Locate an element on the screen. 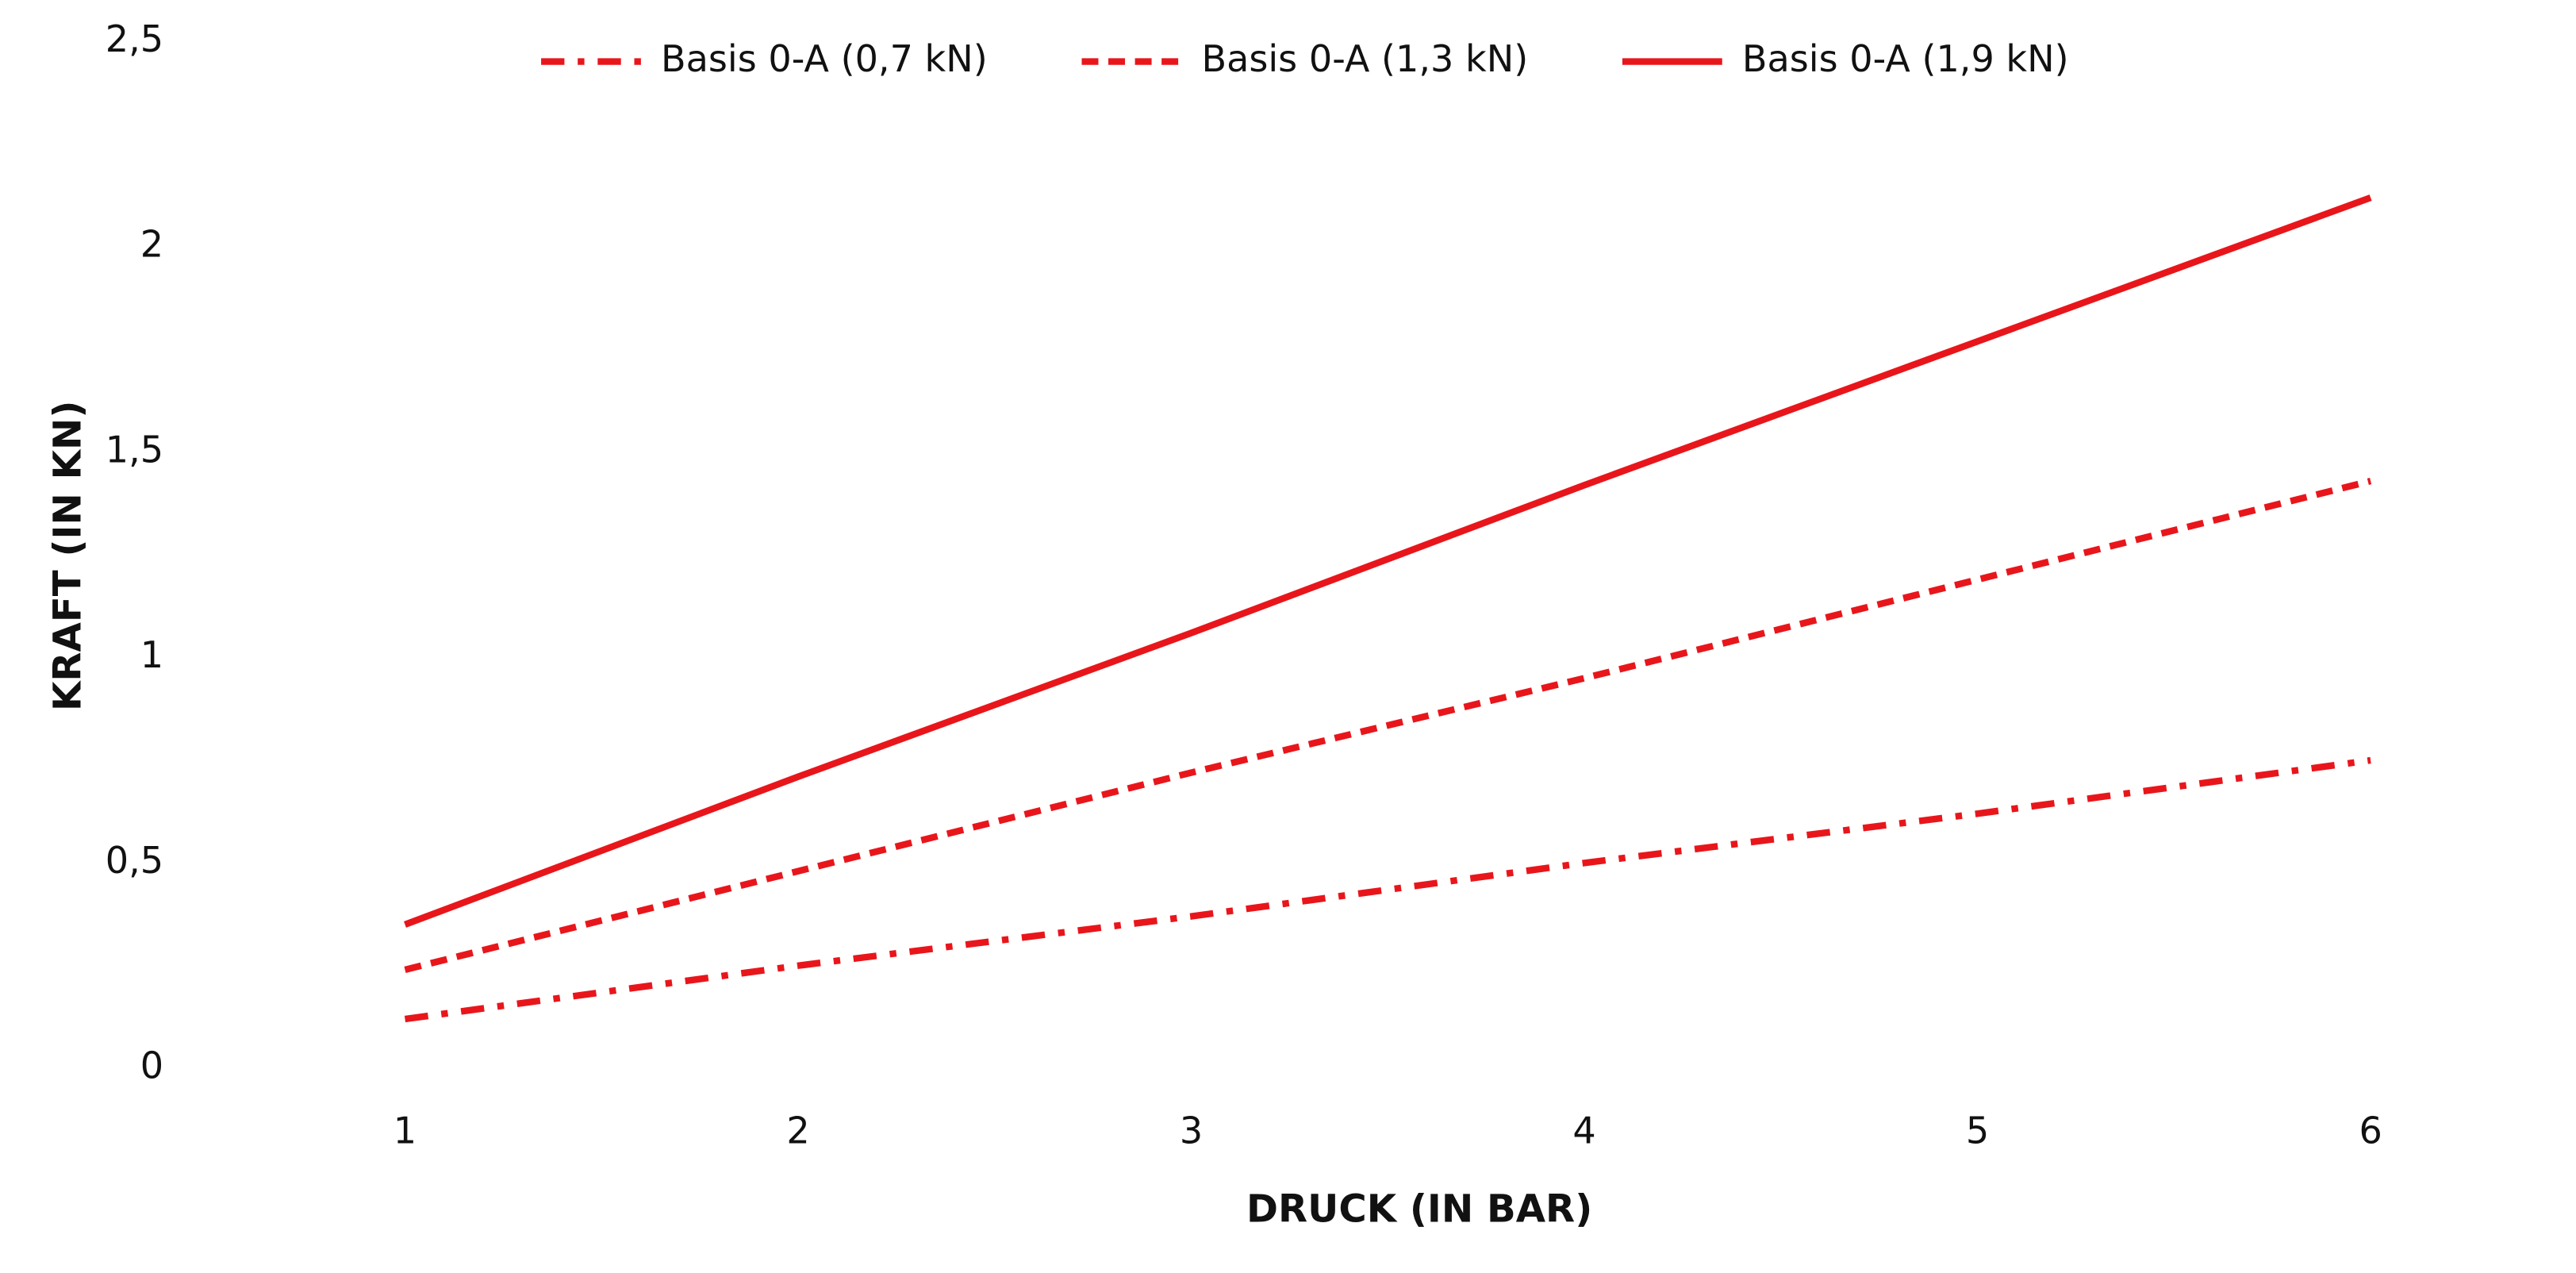  x-tick-label: 6 is located at coordinates (2370, 1130).